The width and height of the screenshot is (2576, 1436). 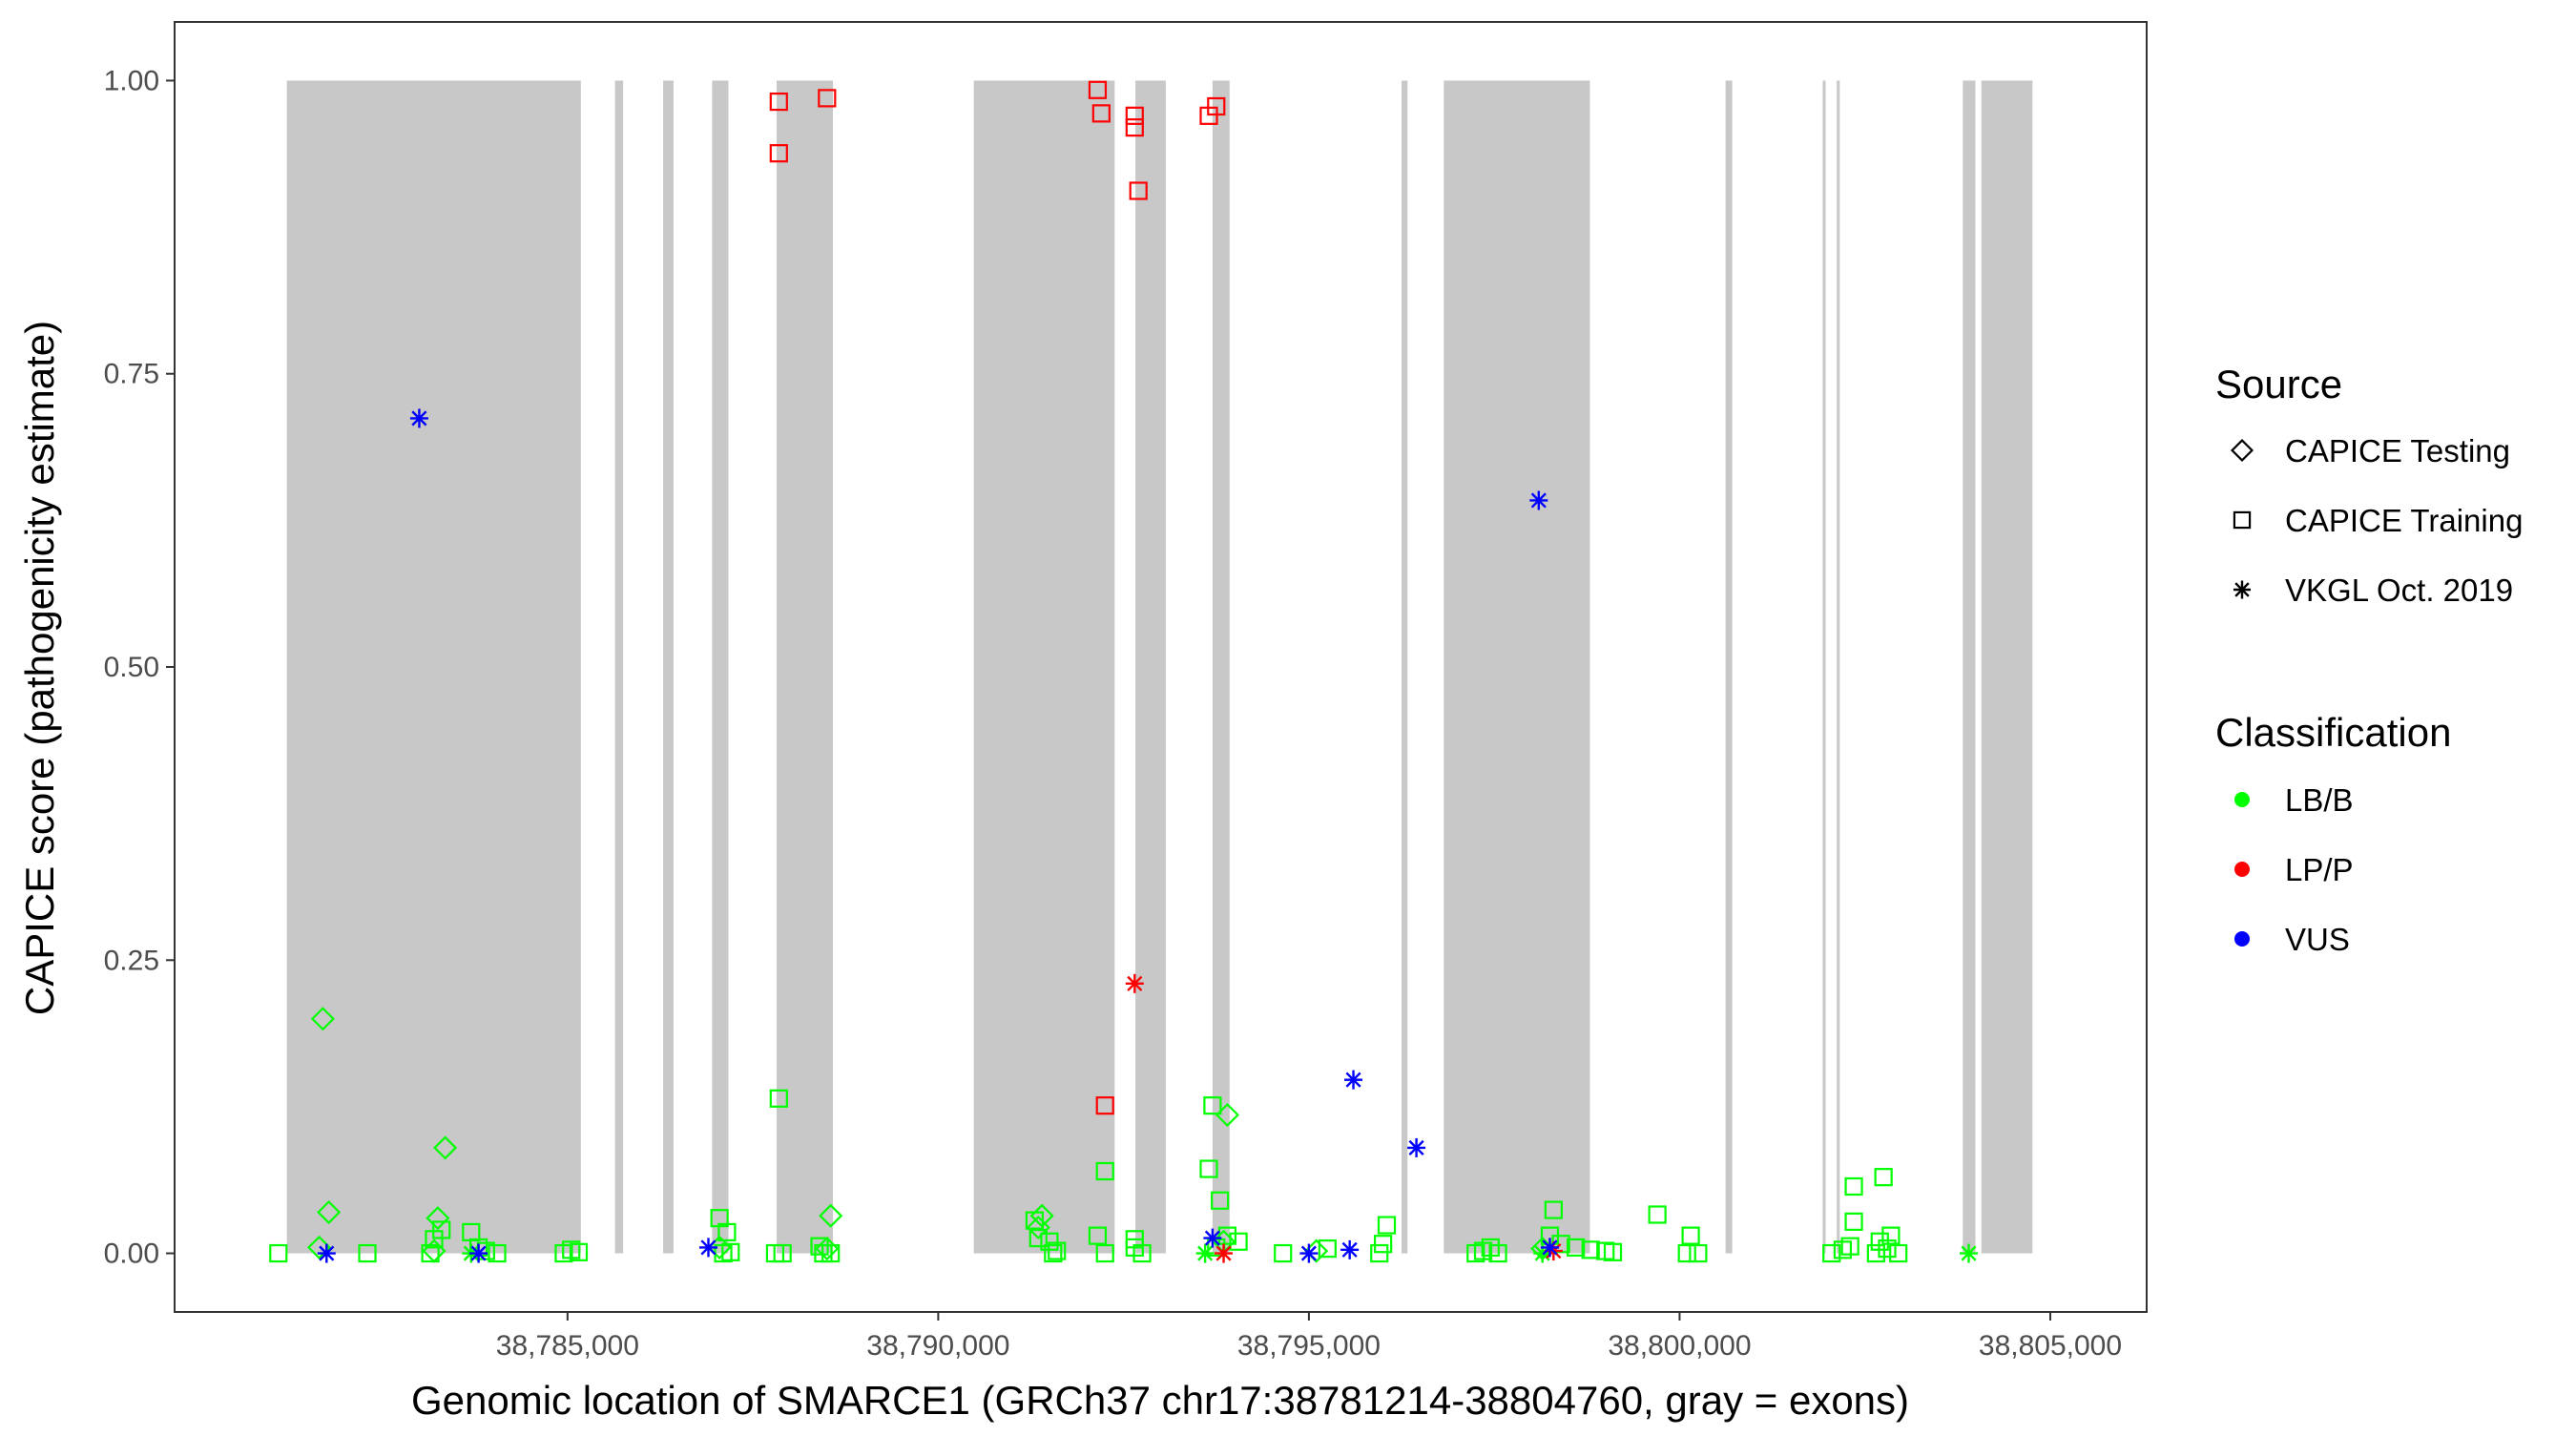 I want to click on y-tick-label: 0.75, so click(x=131, y=374).